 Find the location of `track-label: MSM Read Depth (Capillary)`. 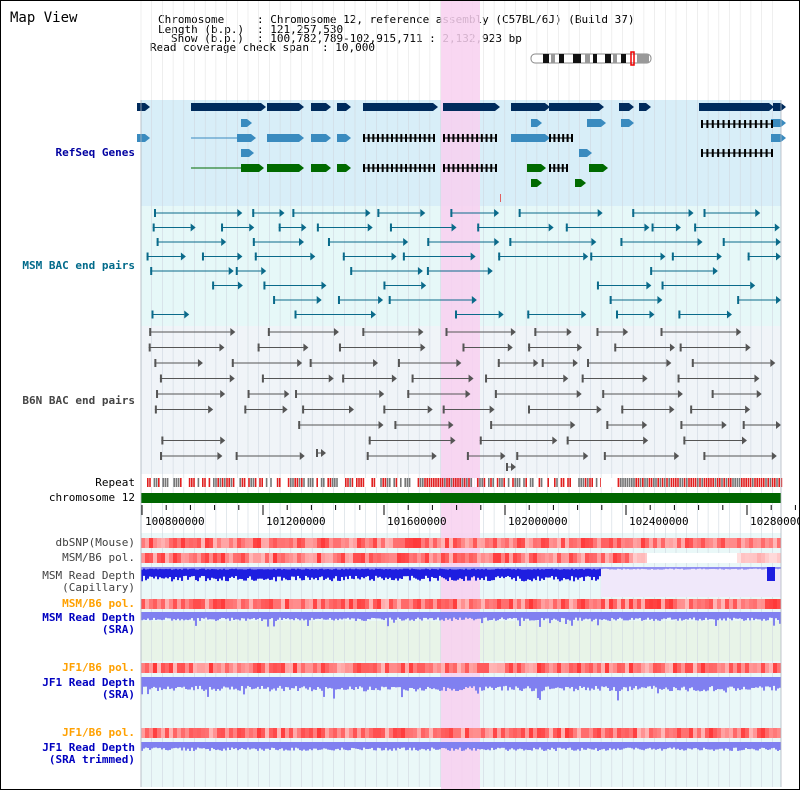

track-label: MSM Read Depth (Capillary) is located at coordinates (68, 582).